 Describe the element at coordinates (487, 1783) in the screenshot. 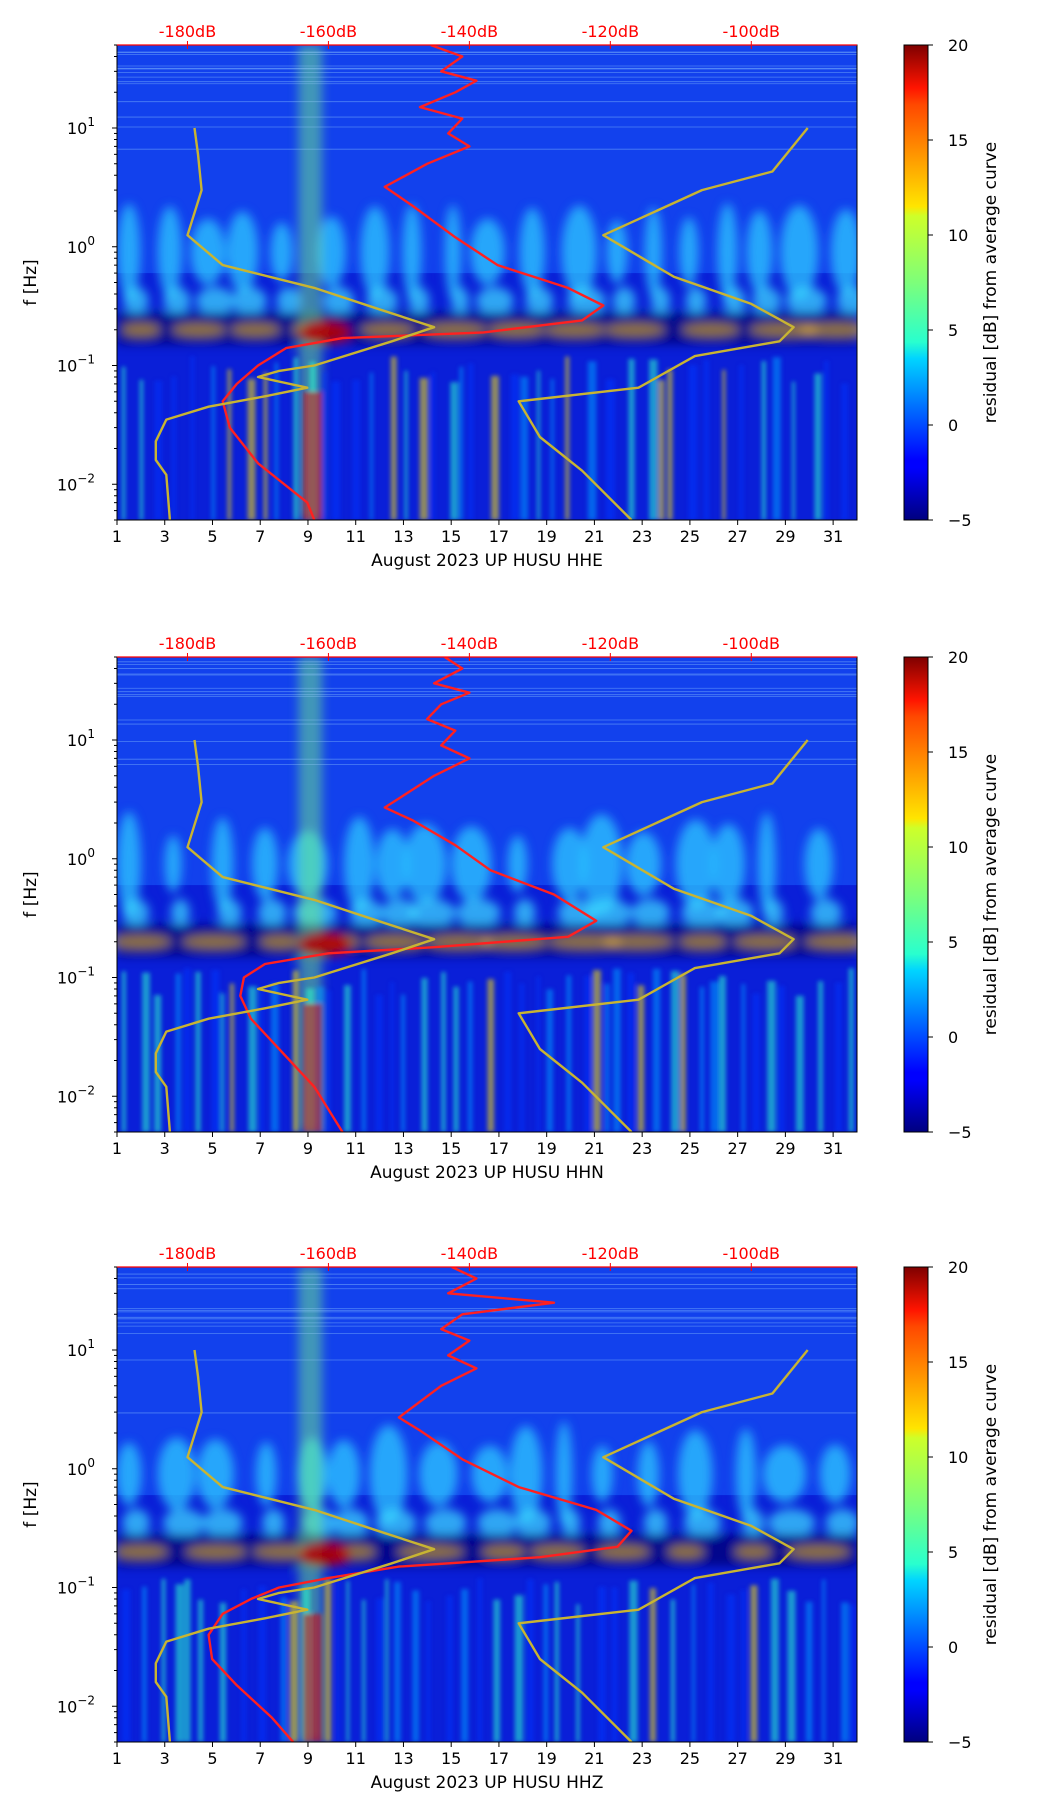

I see `x-axis-label: August 2023 UP HUSU HHZ` at that location.